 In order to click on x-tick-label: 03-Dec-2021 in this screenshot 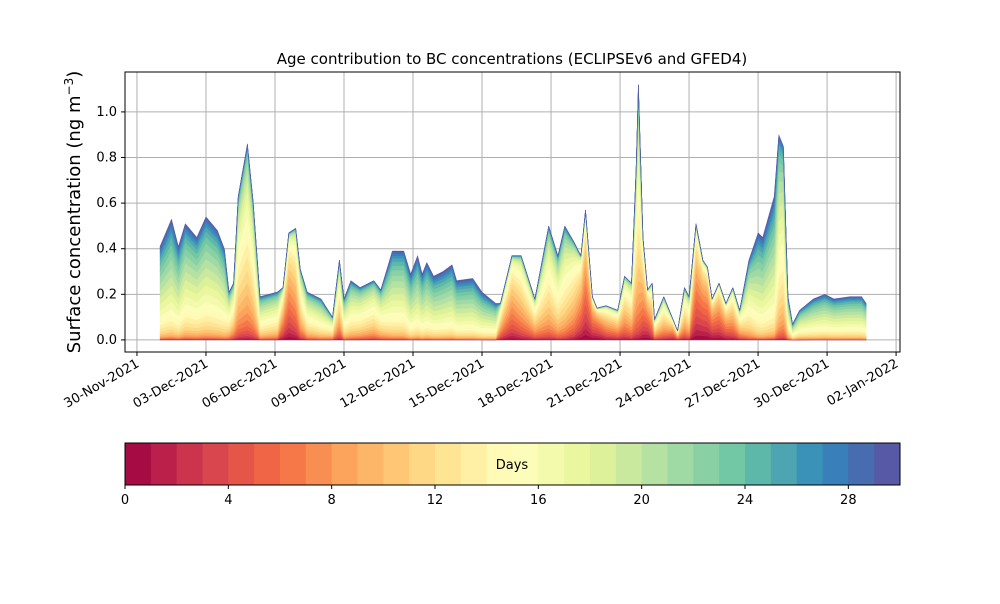, I will do `click(171, 383)`.